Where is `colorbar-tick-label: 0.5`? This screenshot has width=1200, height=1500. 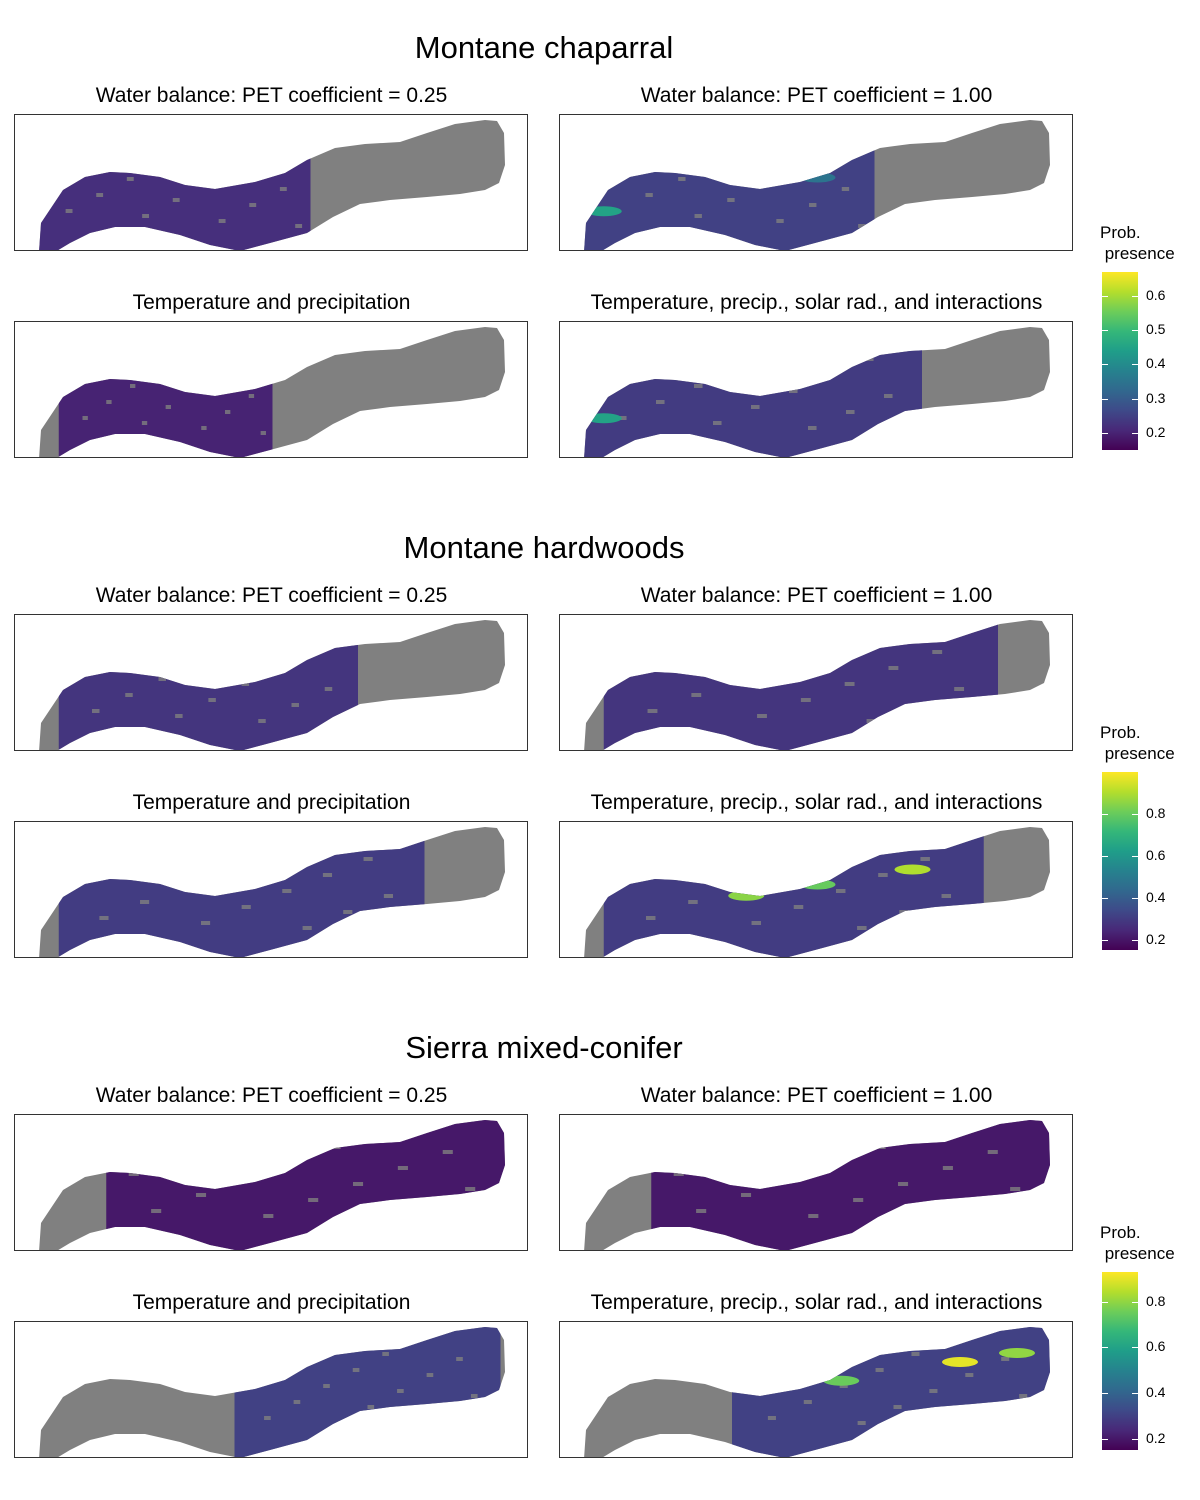 colorbar-tick-label: 0.5 is located at coordinates (1156, 329).